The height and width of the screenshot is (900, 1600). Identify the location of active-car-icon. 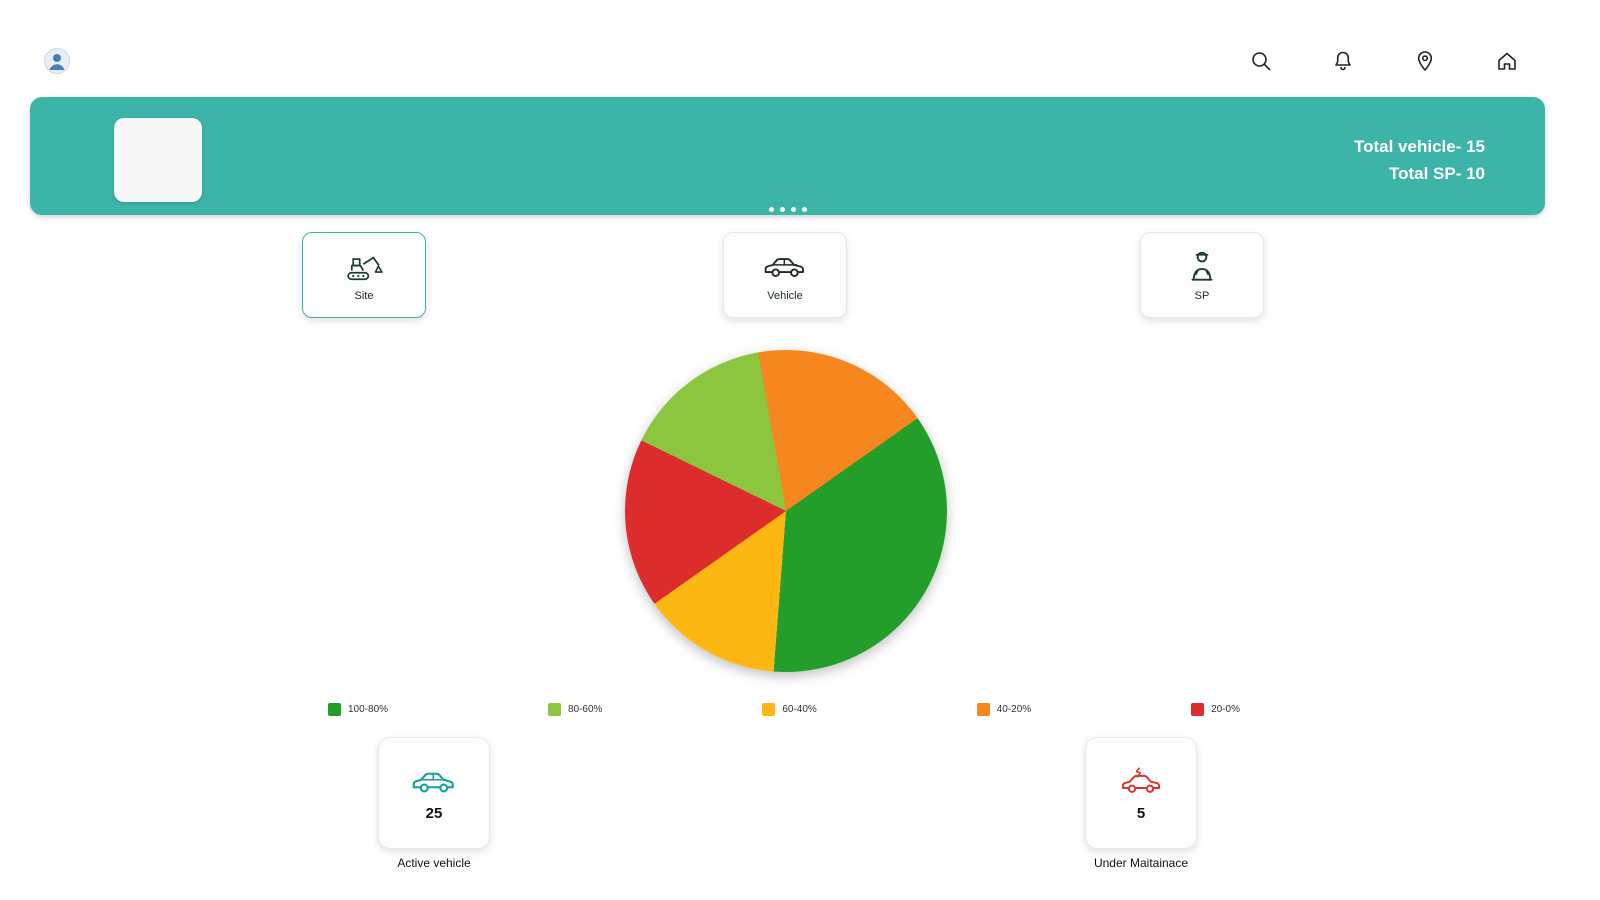
(434, 782).